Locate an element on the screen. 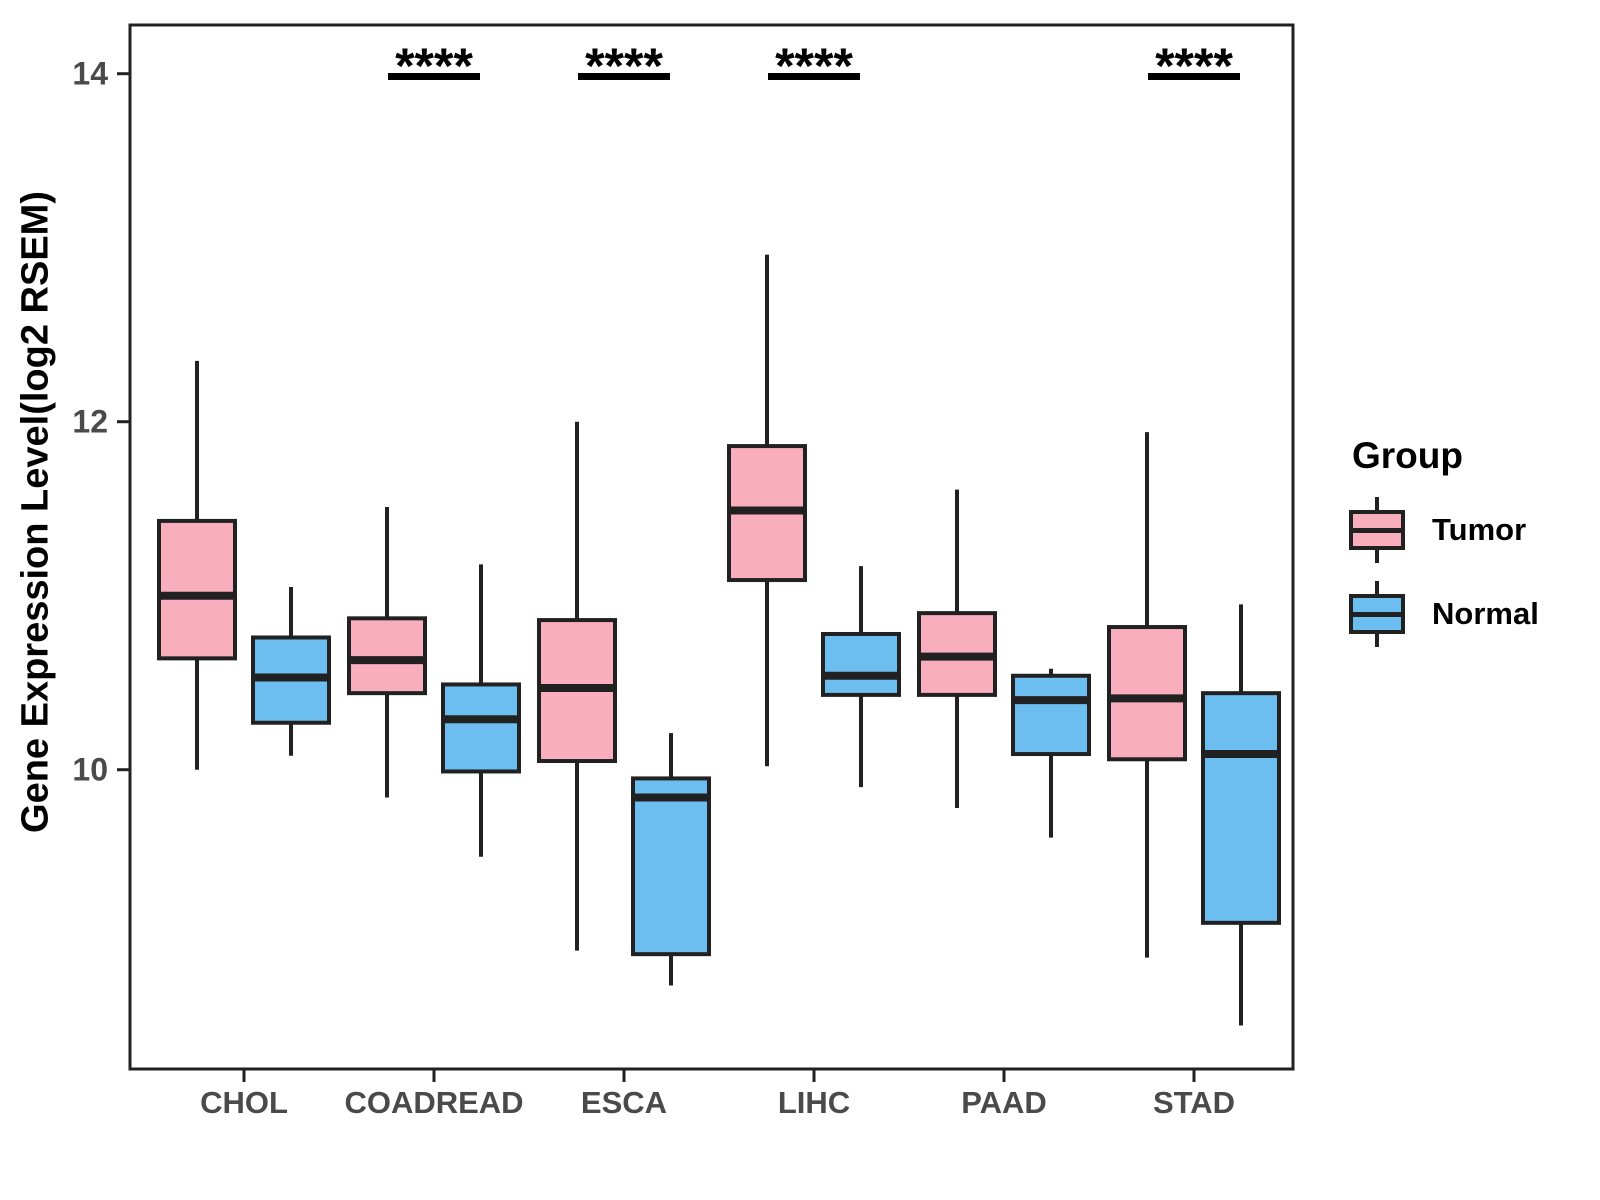 The width and height of the screenshot is (1600, 1200). significance-bar-STAD is located at coordinates (1194, 76).